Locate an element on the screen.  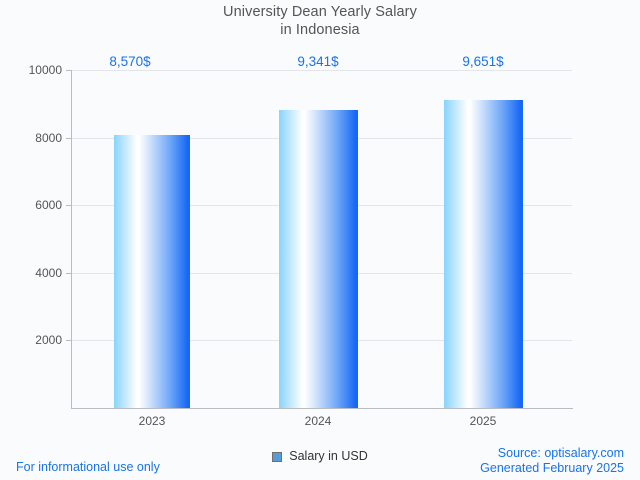
legend-swatch-salary-in-usd is located at coordinates (277, 456).